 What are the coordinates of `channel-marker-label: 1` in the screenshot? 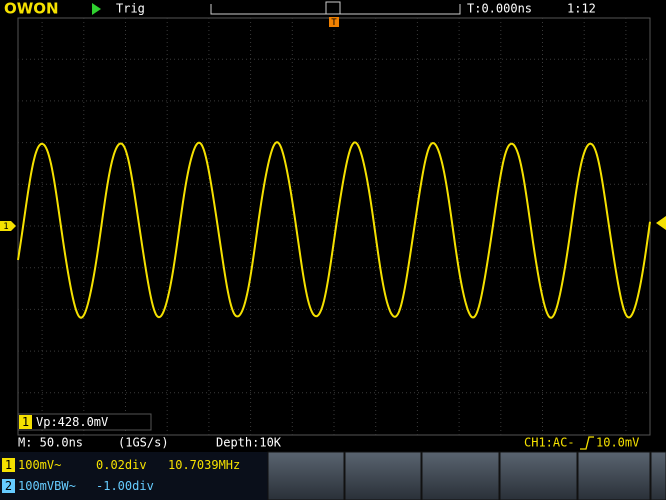 It's located at (5, 227).